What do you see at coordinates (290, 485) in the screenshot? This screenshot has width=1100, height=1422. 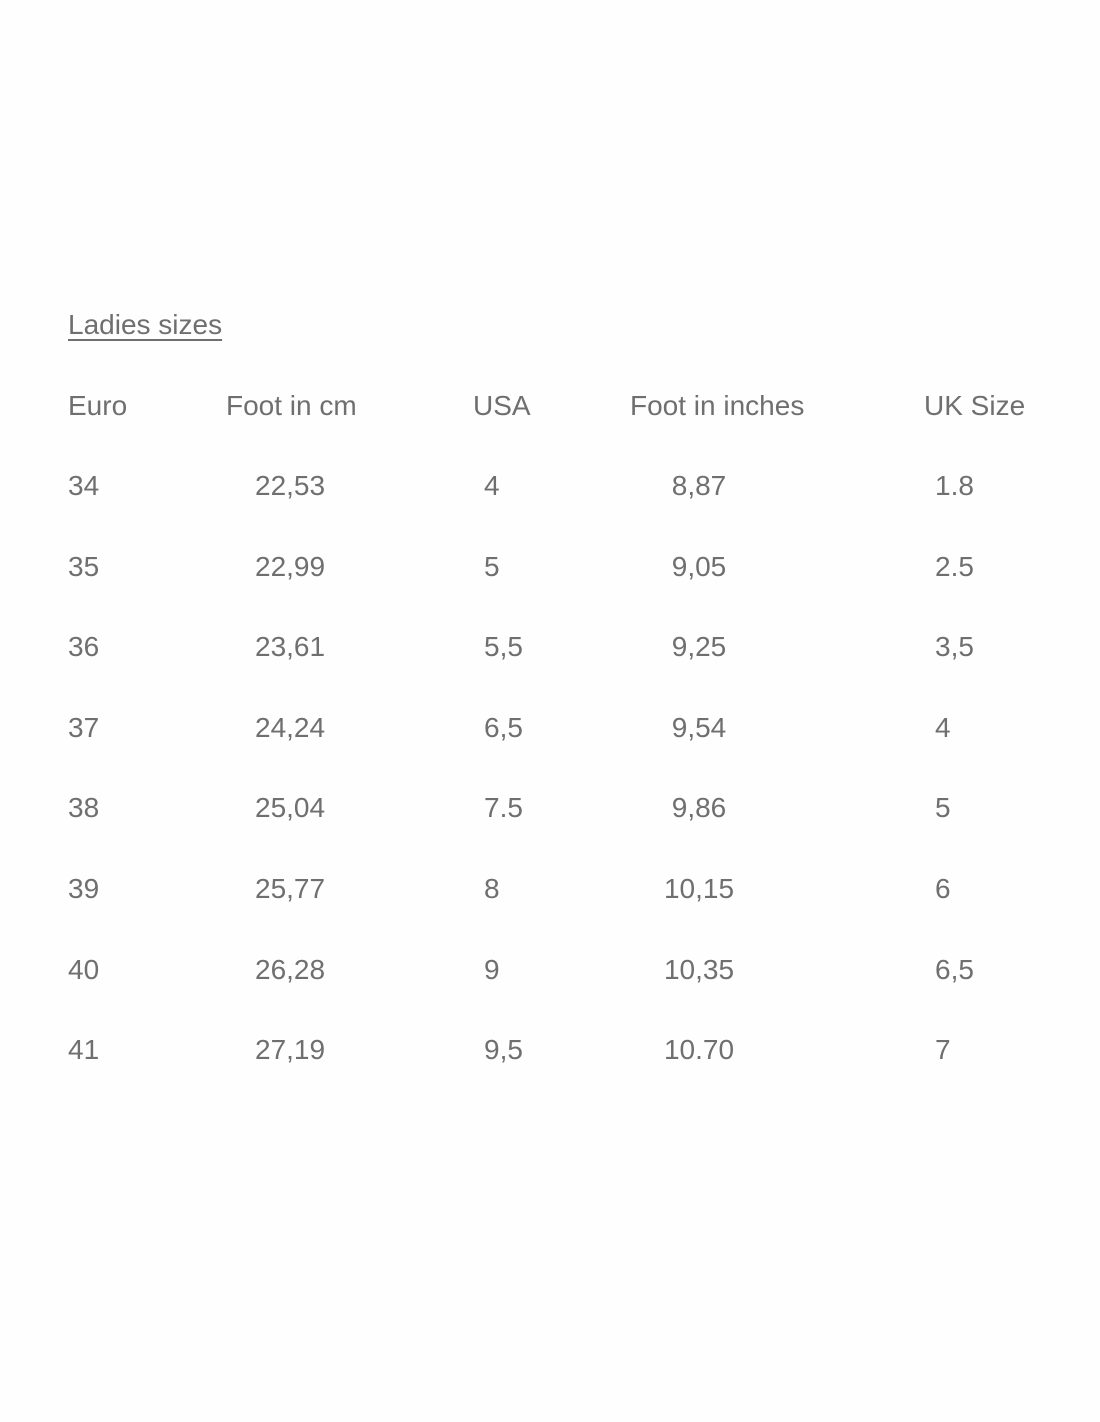 I see `cell-foot-cm: 22,53` at bounding box center [290, 485].